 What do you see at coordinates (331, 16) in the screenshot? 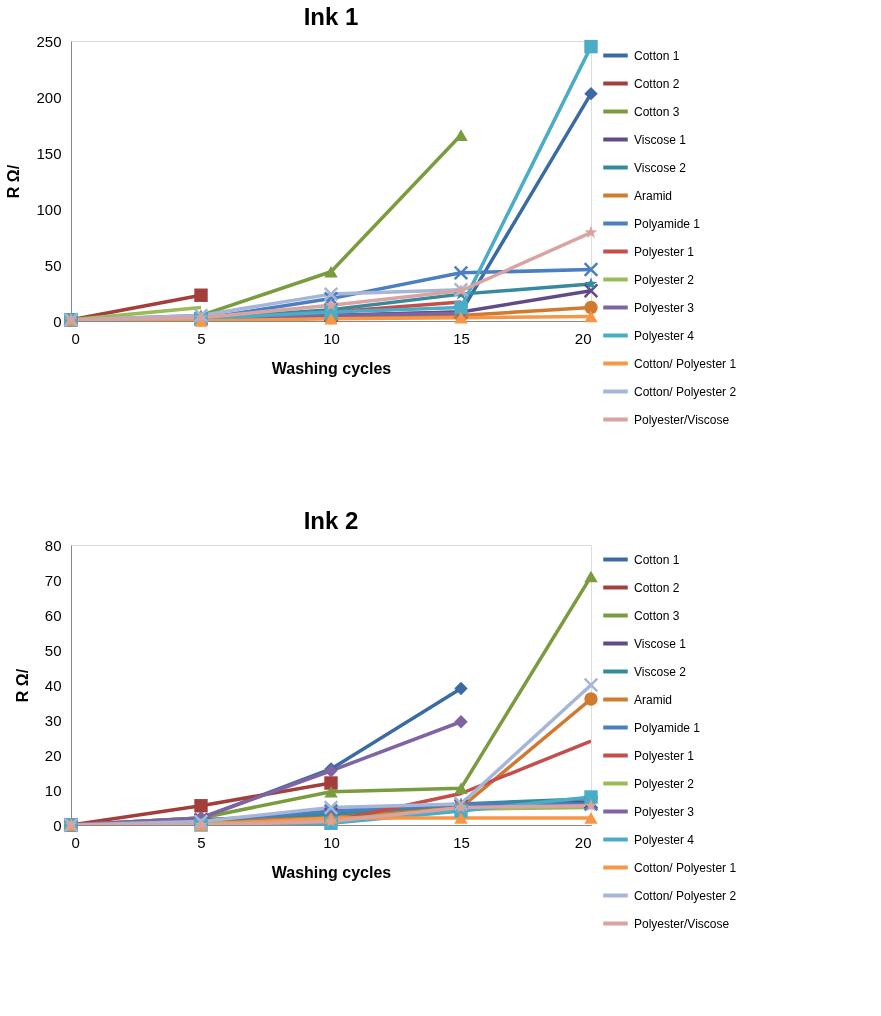
I see `chart-title: Ink 1` at bounding box center [331, 16].